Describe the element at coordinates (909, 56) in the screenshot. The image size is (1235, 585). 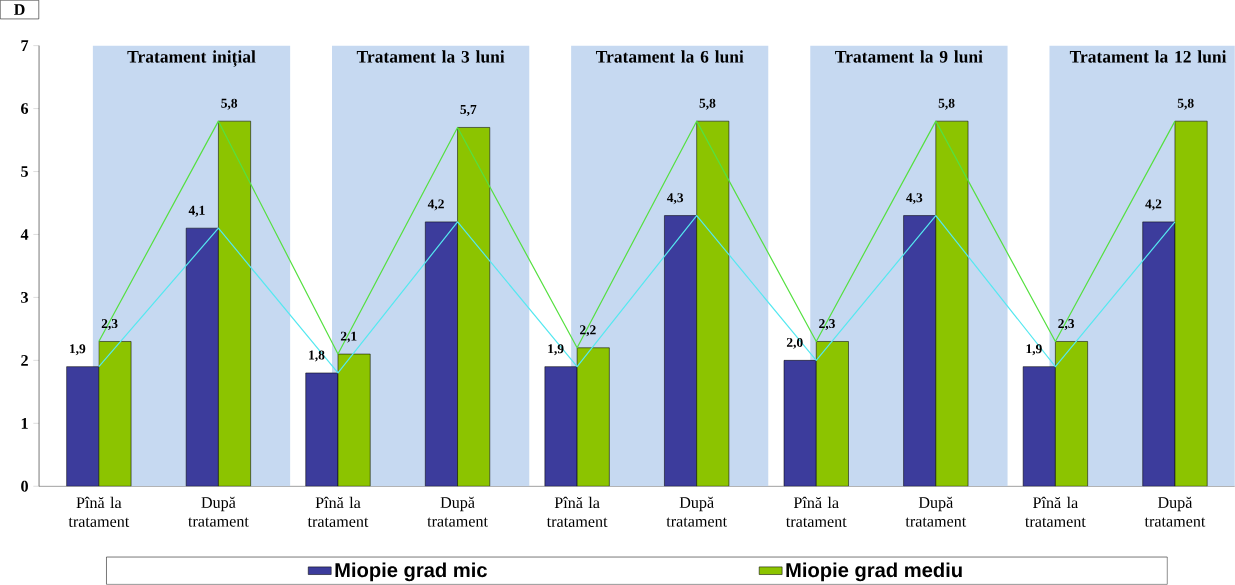
I see `annotation: Tratament la 9 luni` at that location.